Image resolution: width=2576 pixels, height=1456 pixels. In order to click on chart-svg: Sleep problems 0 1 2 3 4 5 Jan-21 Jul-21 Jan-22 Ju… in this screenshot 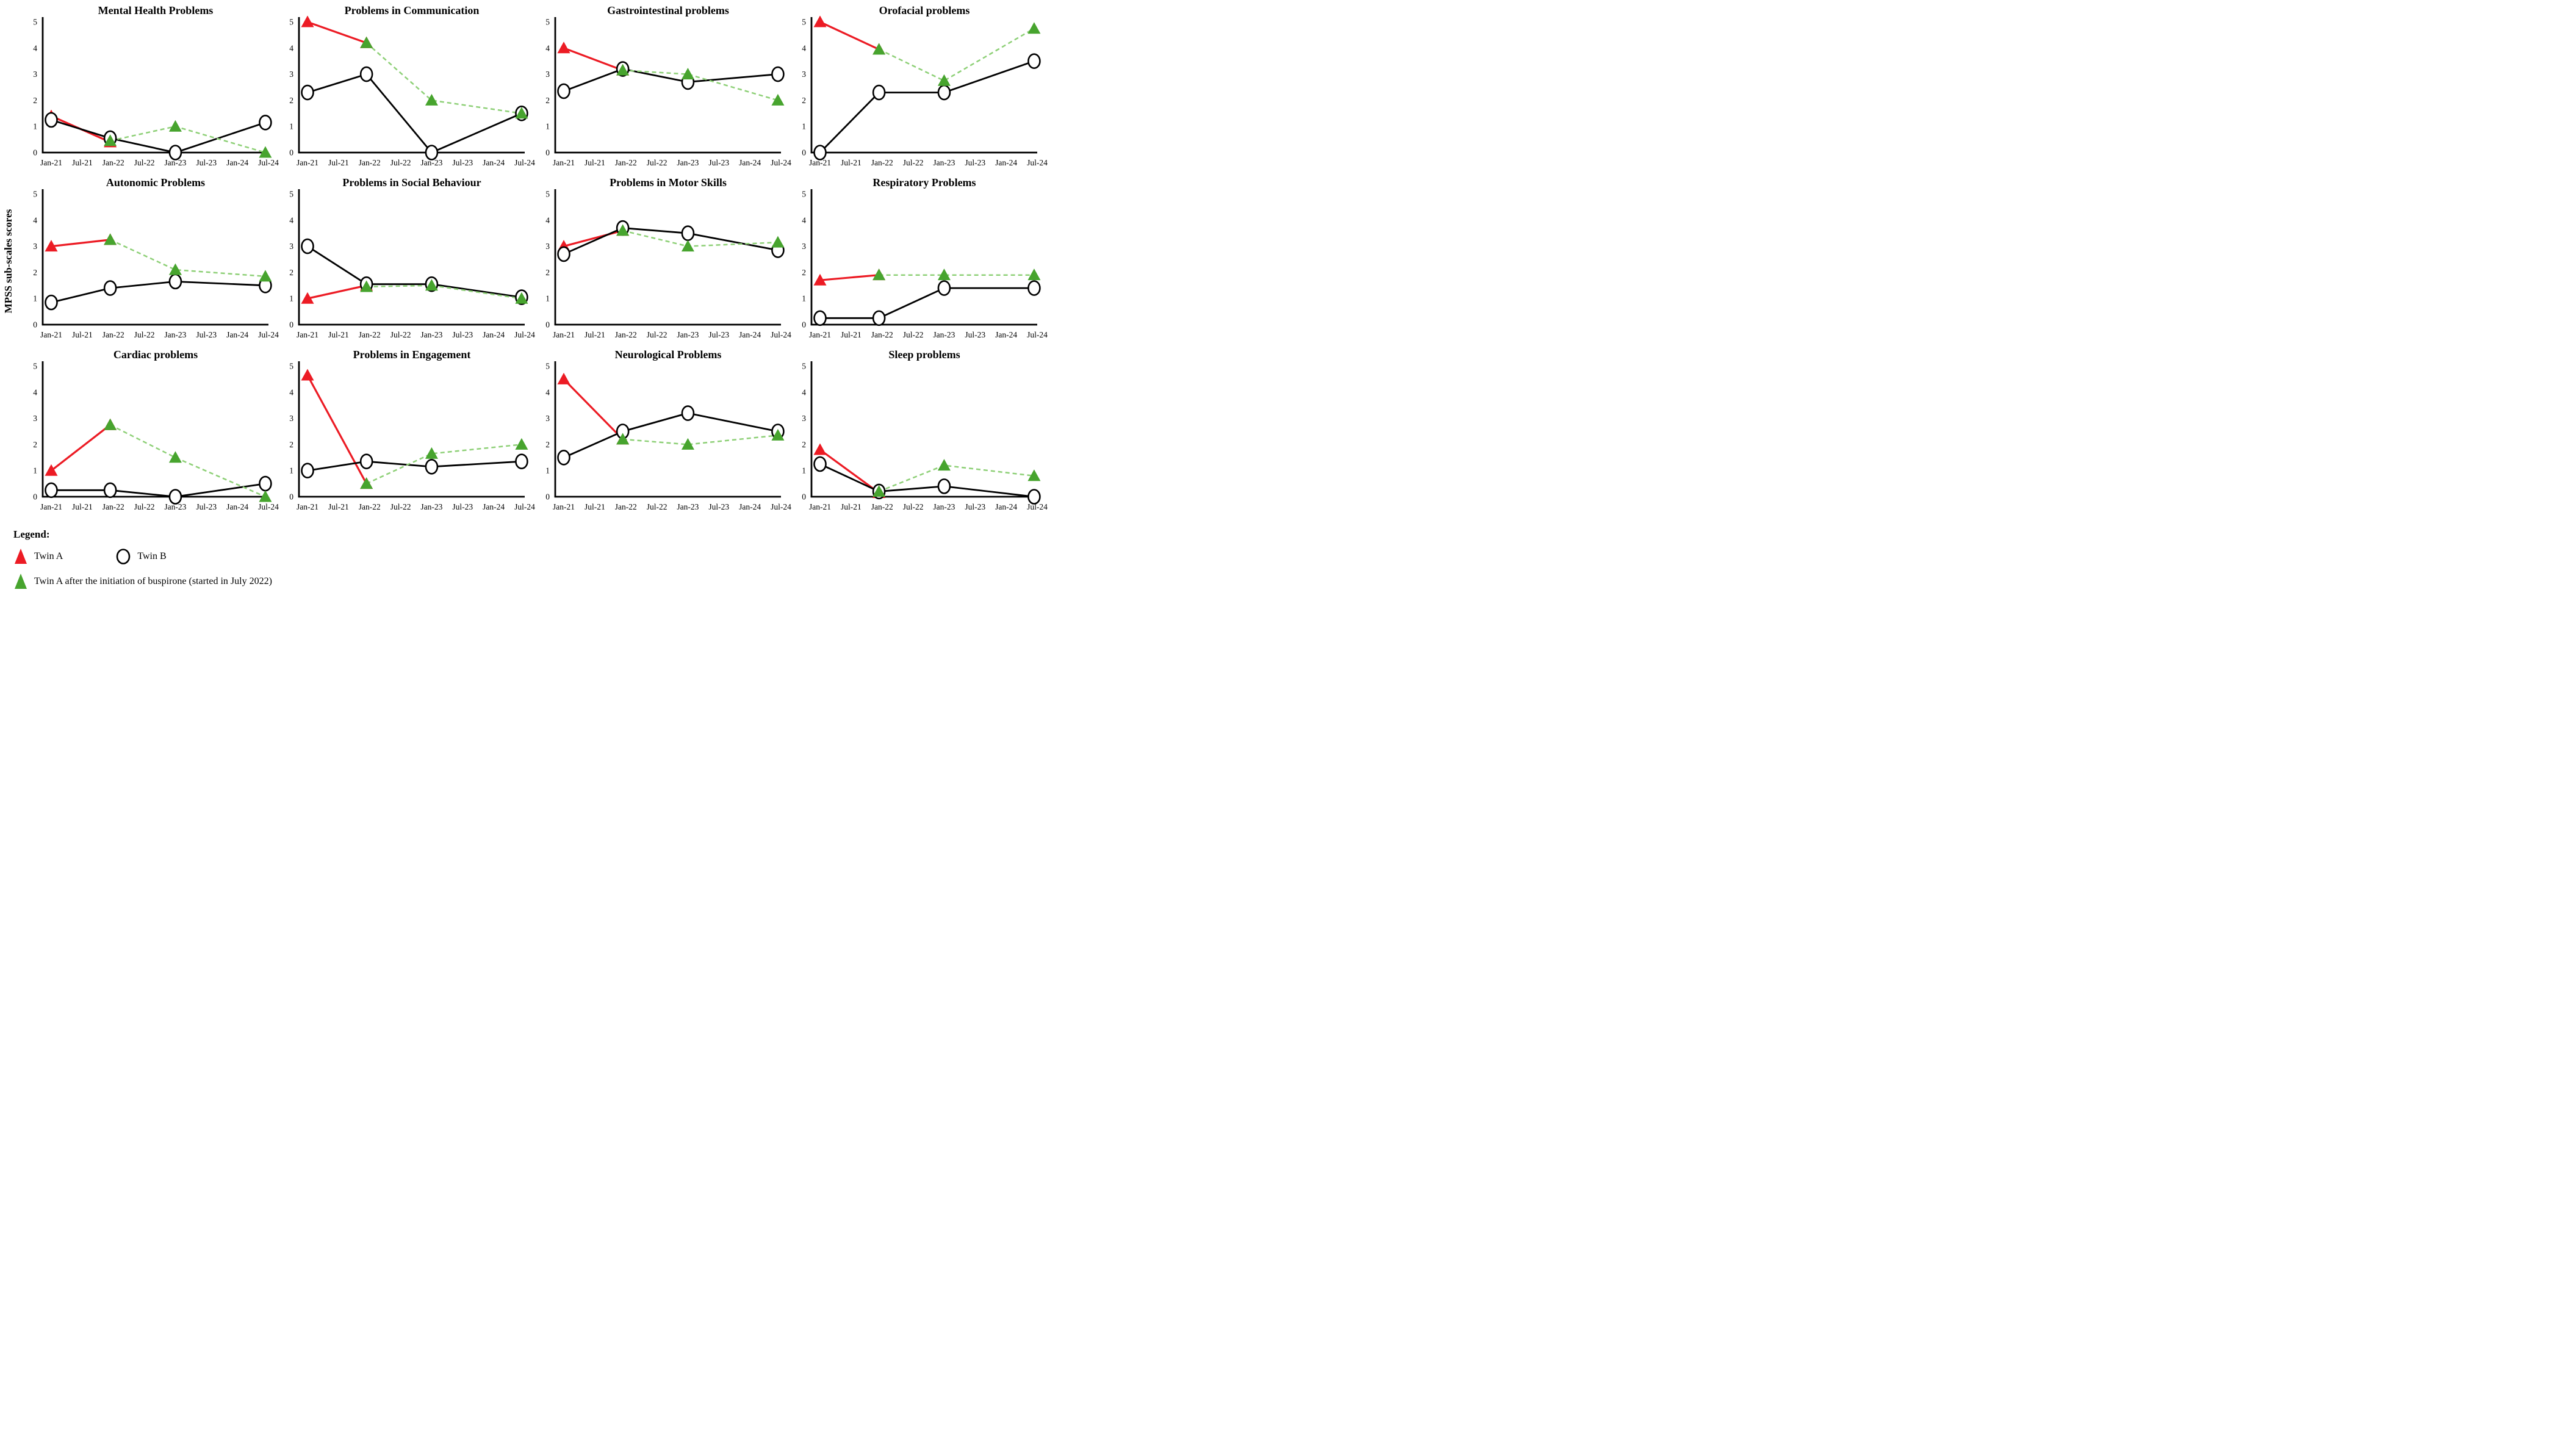, I will do `click(925, 429)`.